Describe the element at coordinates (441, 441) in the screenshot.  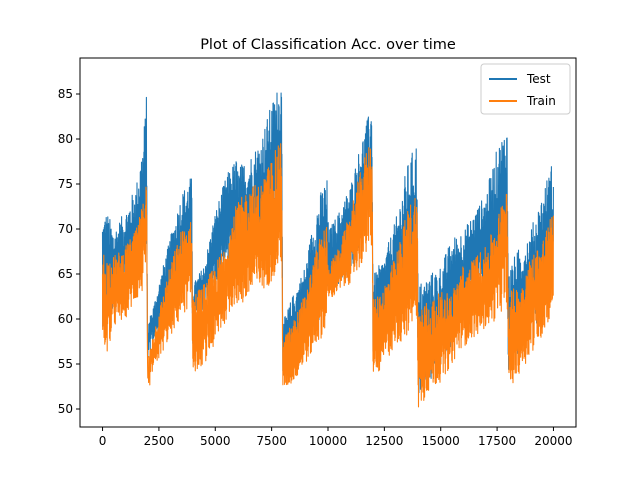
I see `x-tick-label: 15000` at that location.